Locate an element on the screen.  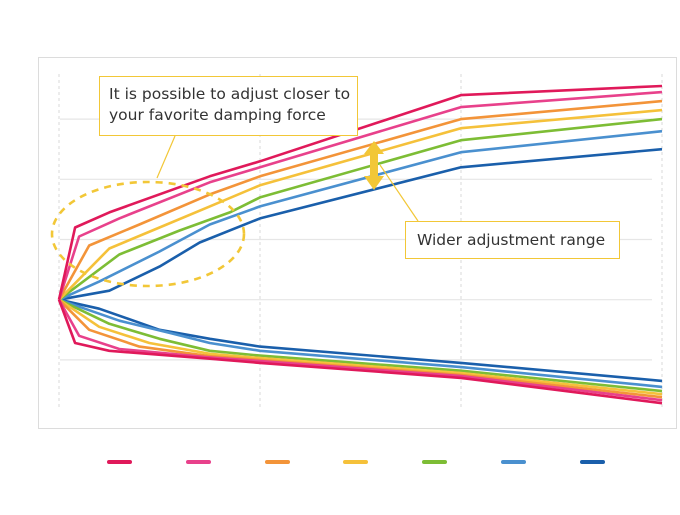
series-7-rebound-line is located at coordinates (360, 340).